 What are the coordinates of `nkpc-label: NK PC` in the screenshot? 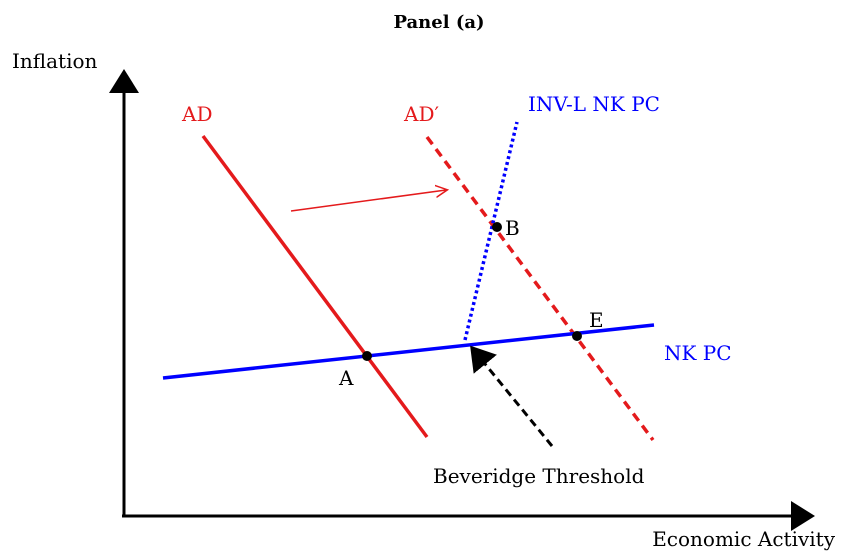 It's located at (698, 353).